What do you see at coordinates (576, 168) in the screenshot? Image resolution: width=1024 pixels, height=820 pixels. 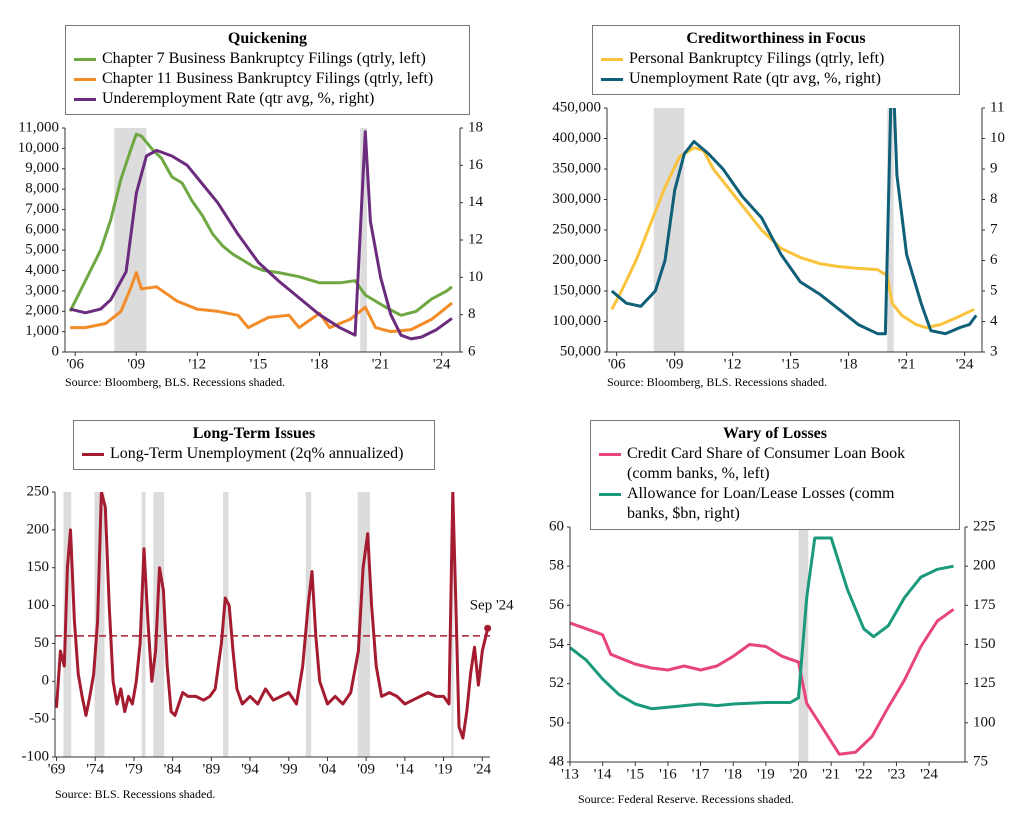 I see `y-tick-label: 350,000` at bounding box center [576, 168].